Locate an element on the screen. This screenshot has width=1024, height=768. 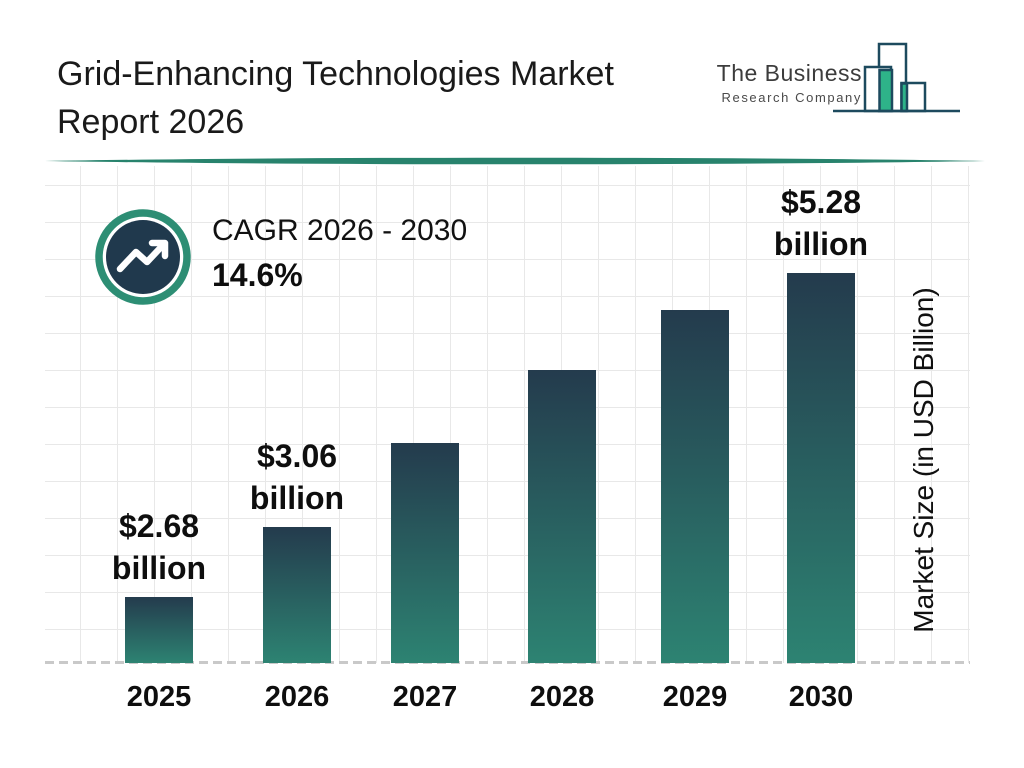
divider is located at coordinates (515, 161).